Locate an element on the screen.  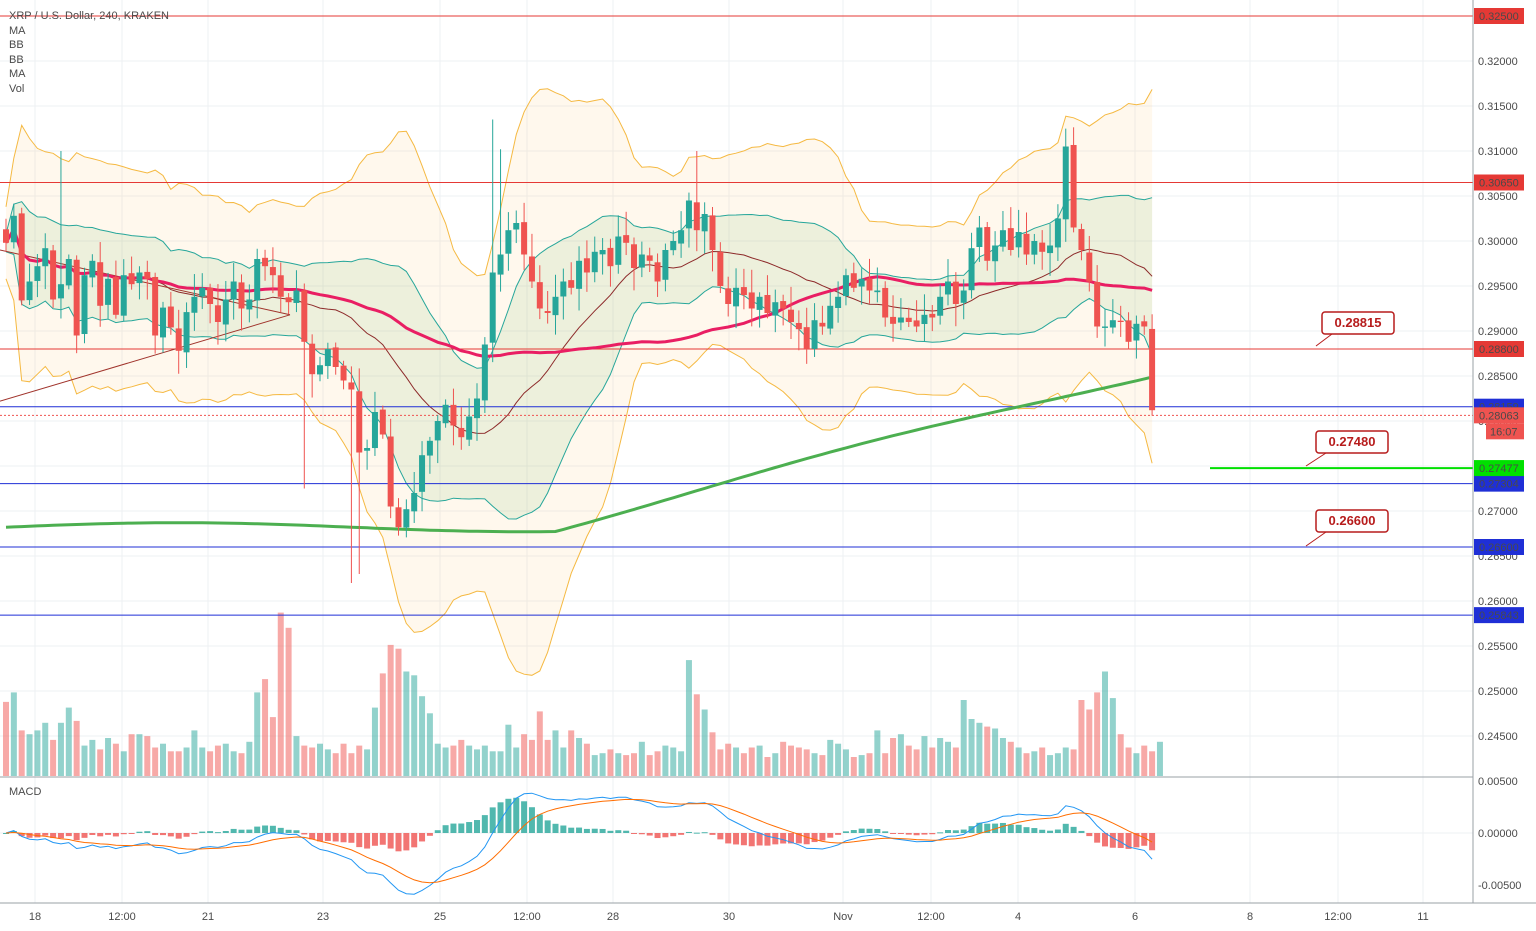
callout-label: 0.26600 is located at coordinates (1352, 520).